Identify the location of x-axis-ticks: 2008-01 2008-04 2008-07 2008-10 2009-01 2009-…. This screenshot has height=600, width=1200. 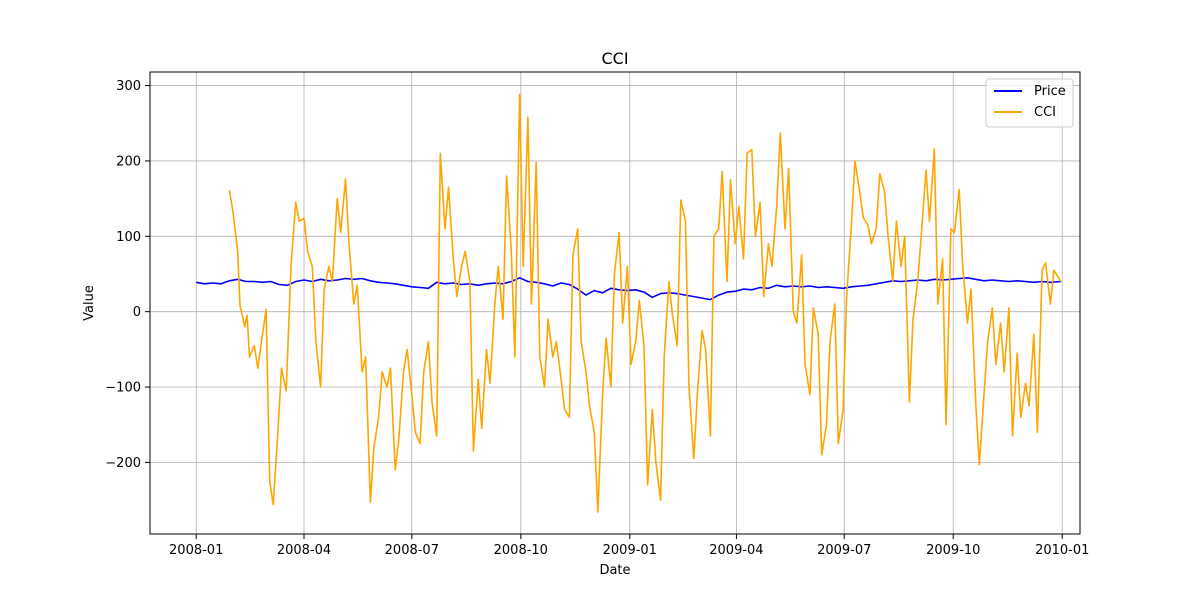
(629, 546).